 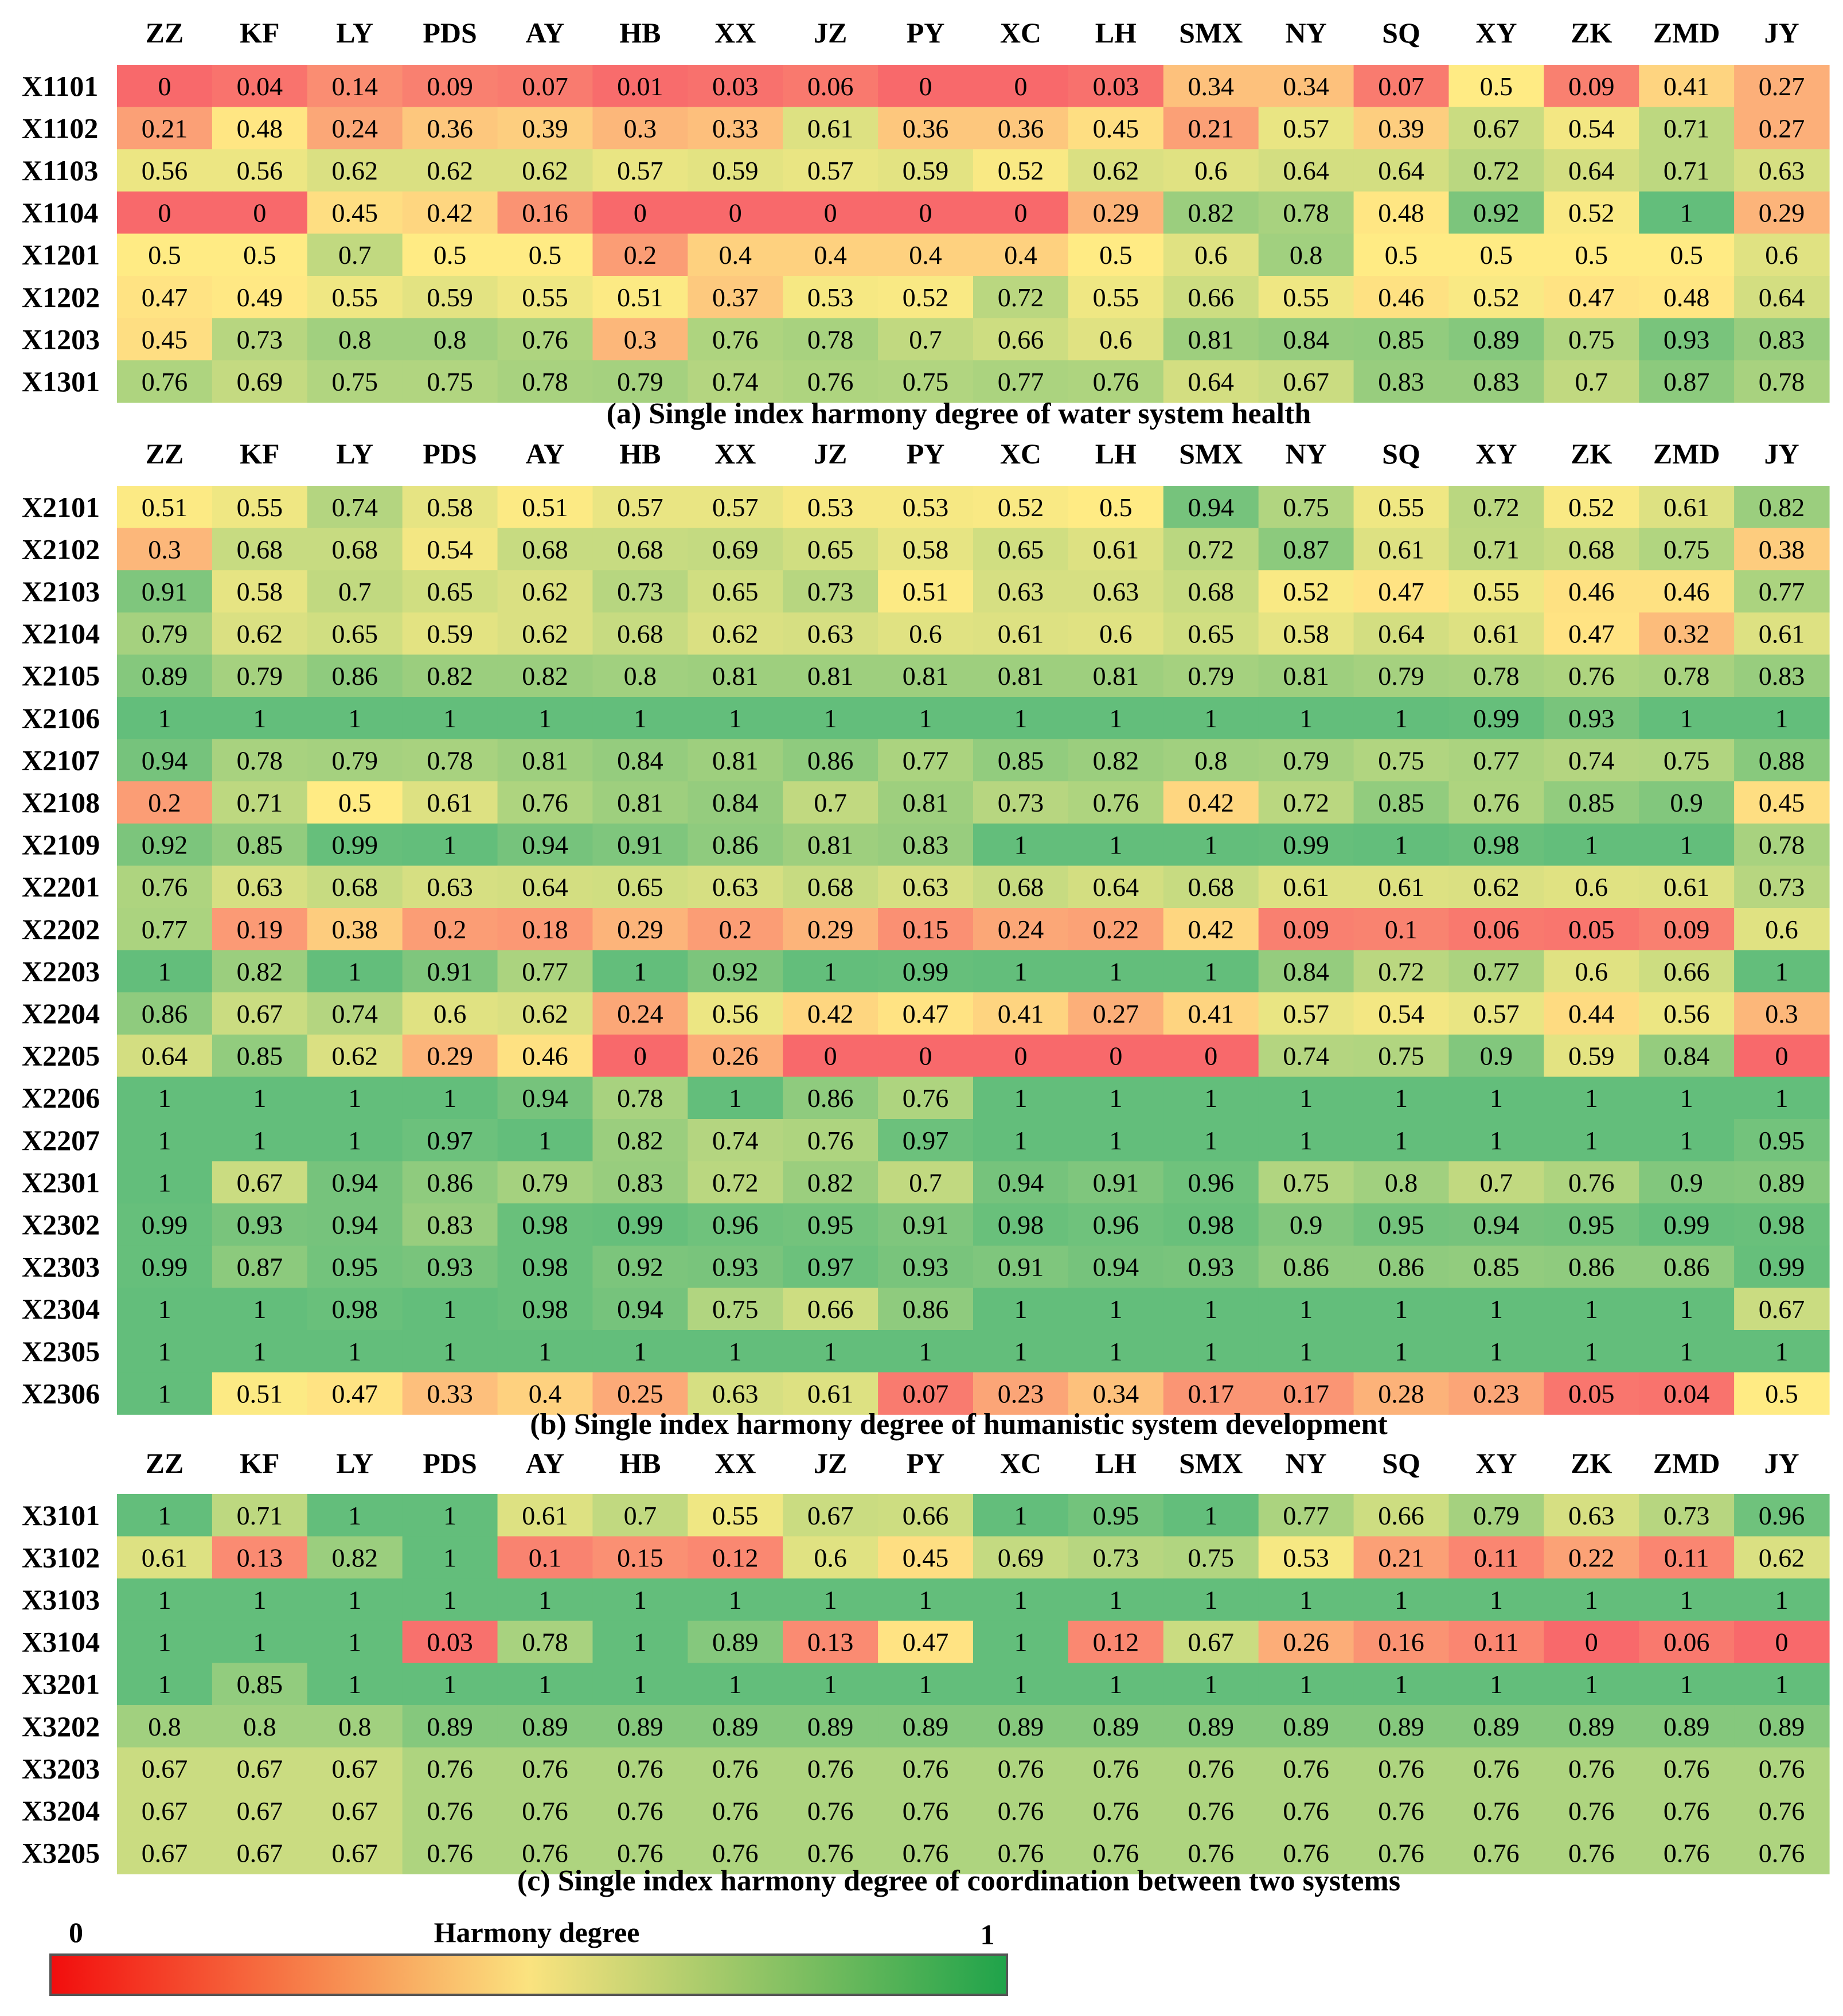 What do you see at coordinates (1306, 1515) in the screenshot?
I see `cell-value: 0.77` at bounding box center [1306, 1515].